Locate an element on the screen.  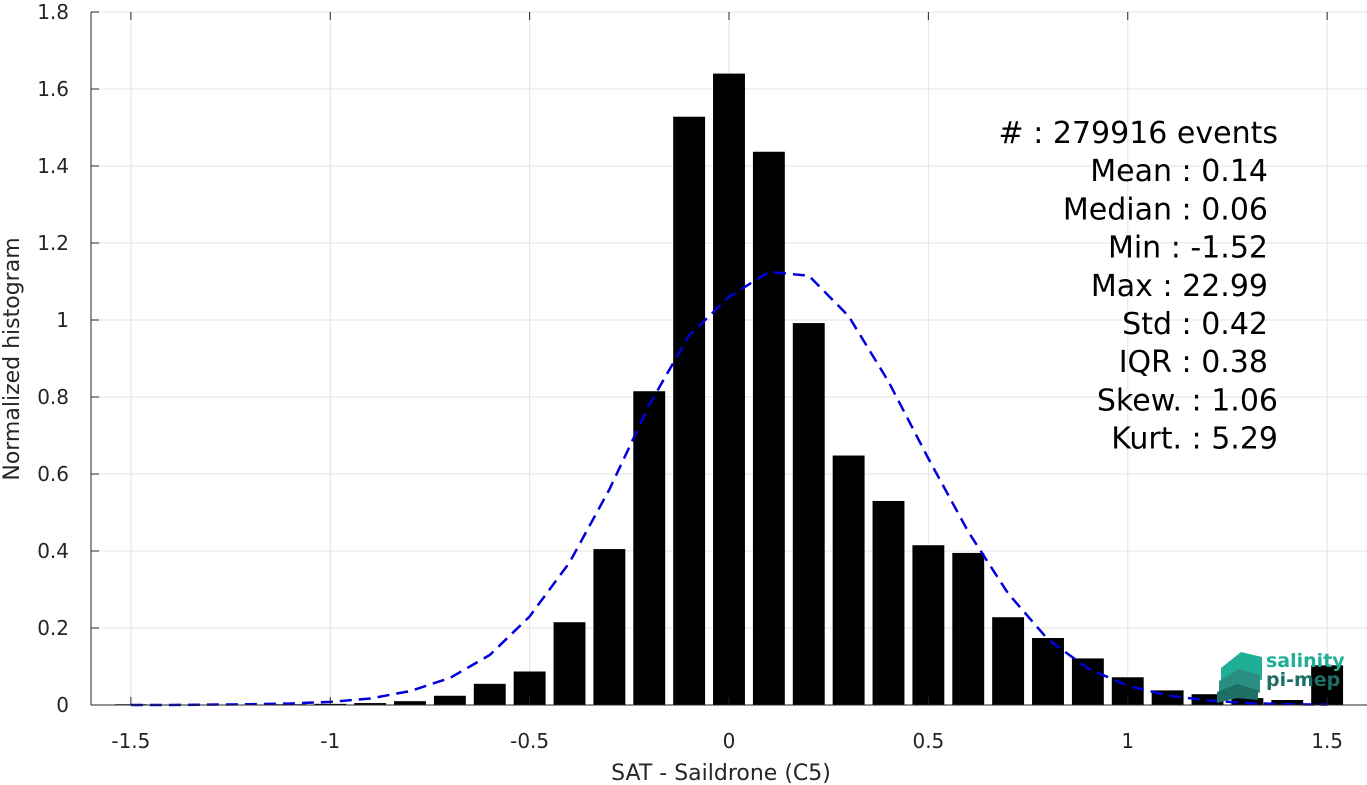
stats-line: # : 279916 events is located at coordinates (1138, 133).